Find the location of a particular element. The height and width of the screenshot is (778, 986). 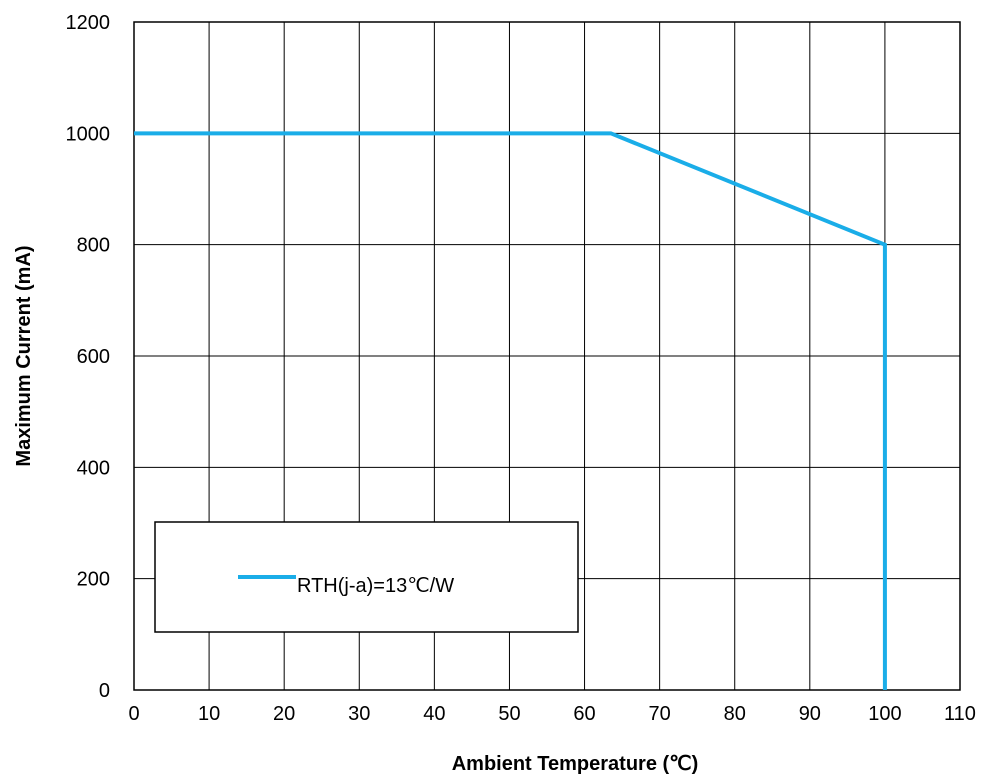

legend-box is located at coordinates (366, 577).